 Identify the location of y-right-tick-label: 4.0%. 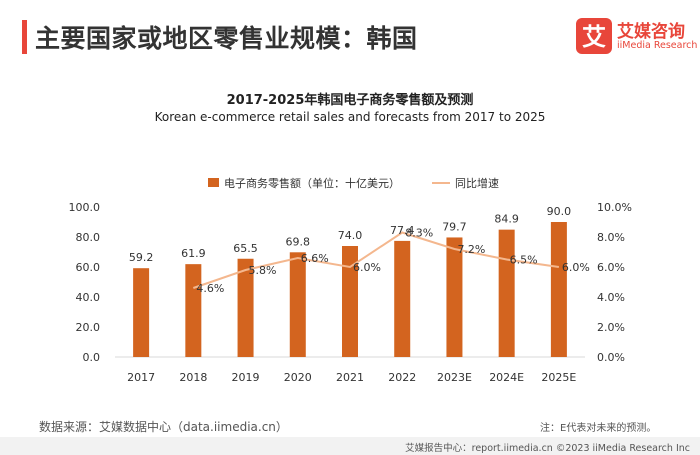
(611, 297).